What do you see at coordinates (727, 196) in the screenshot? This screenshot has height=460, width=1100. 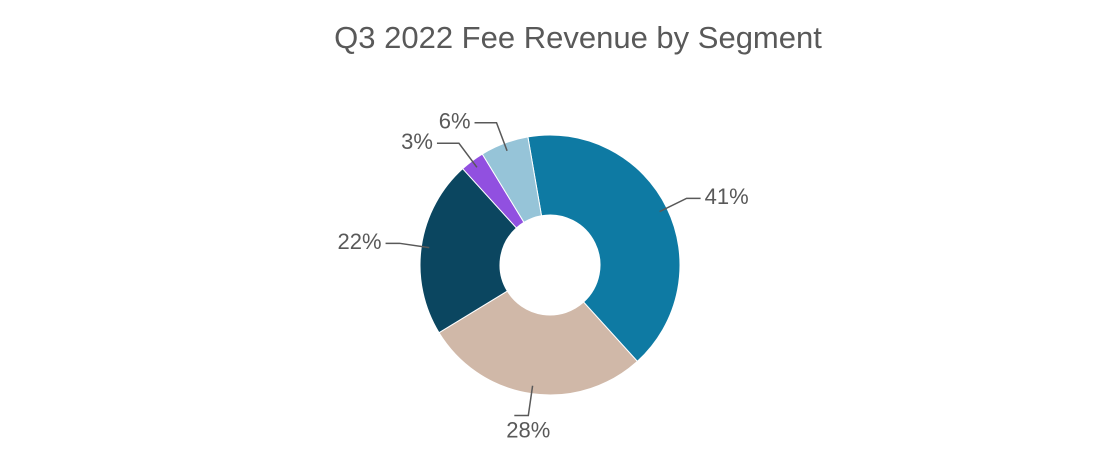 I see `data-label: 41%` at bounding box center [727, 196].